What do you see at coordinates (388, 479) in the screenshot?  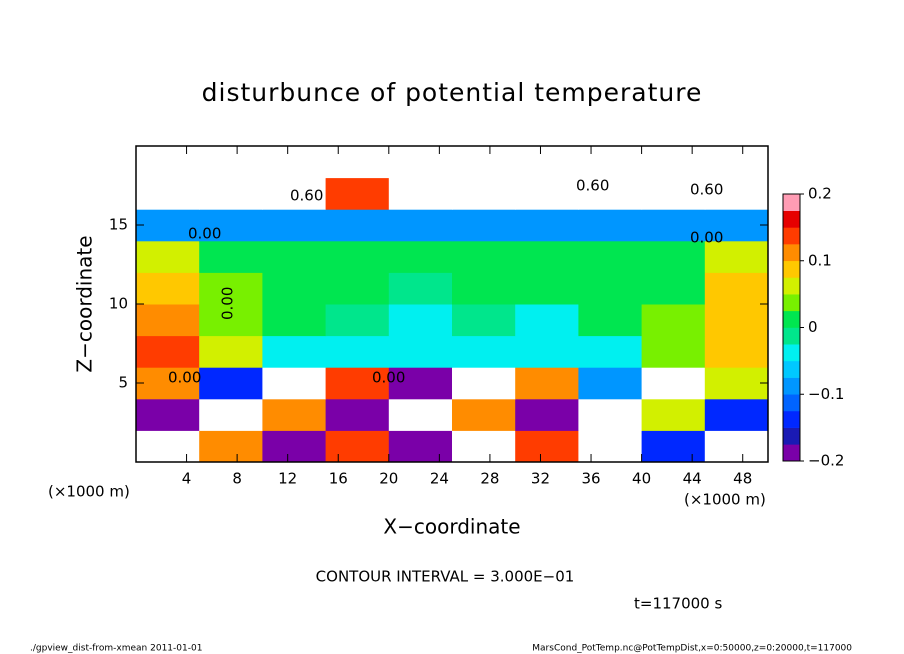 I see `x-tick-label: 20` at bounding box center [388, 479].